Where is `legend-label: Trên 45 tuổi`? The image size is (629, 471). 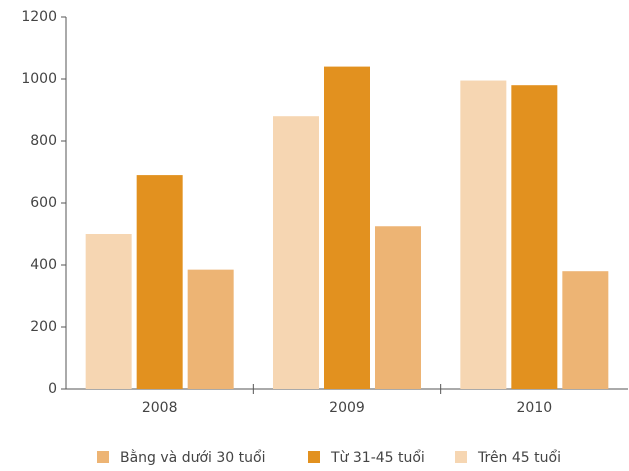
legend-label: Trên 45 tuổi is located at coordinates (519, 457).